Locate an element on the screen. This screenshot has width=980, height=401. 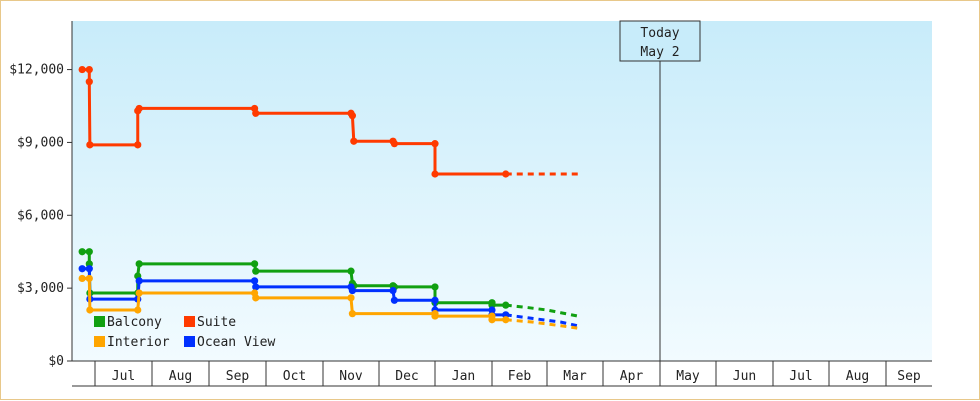
legend-item: Suite is located at coordinates (210, 322).